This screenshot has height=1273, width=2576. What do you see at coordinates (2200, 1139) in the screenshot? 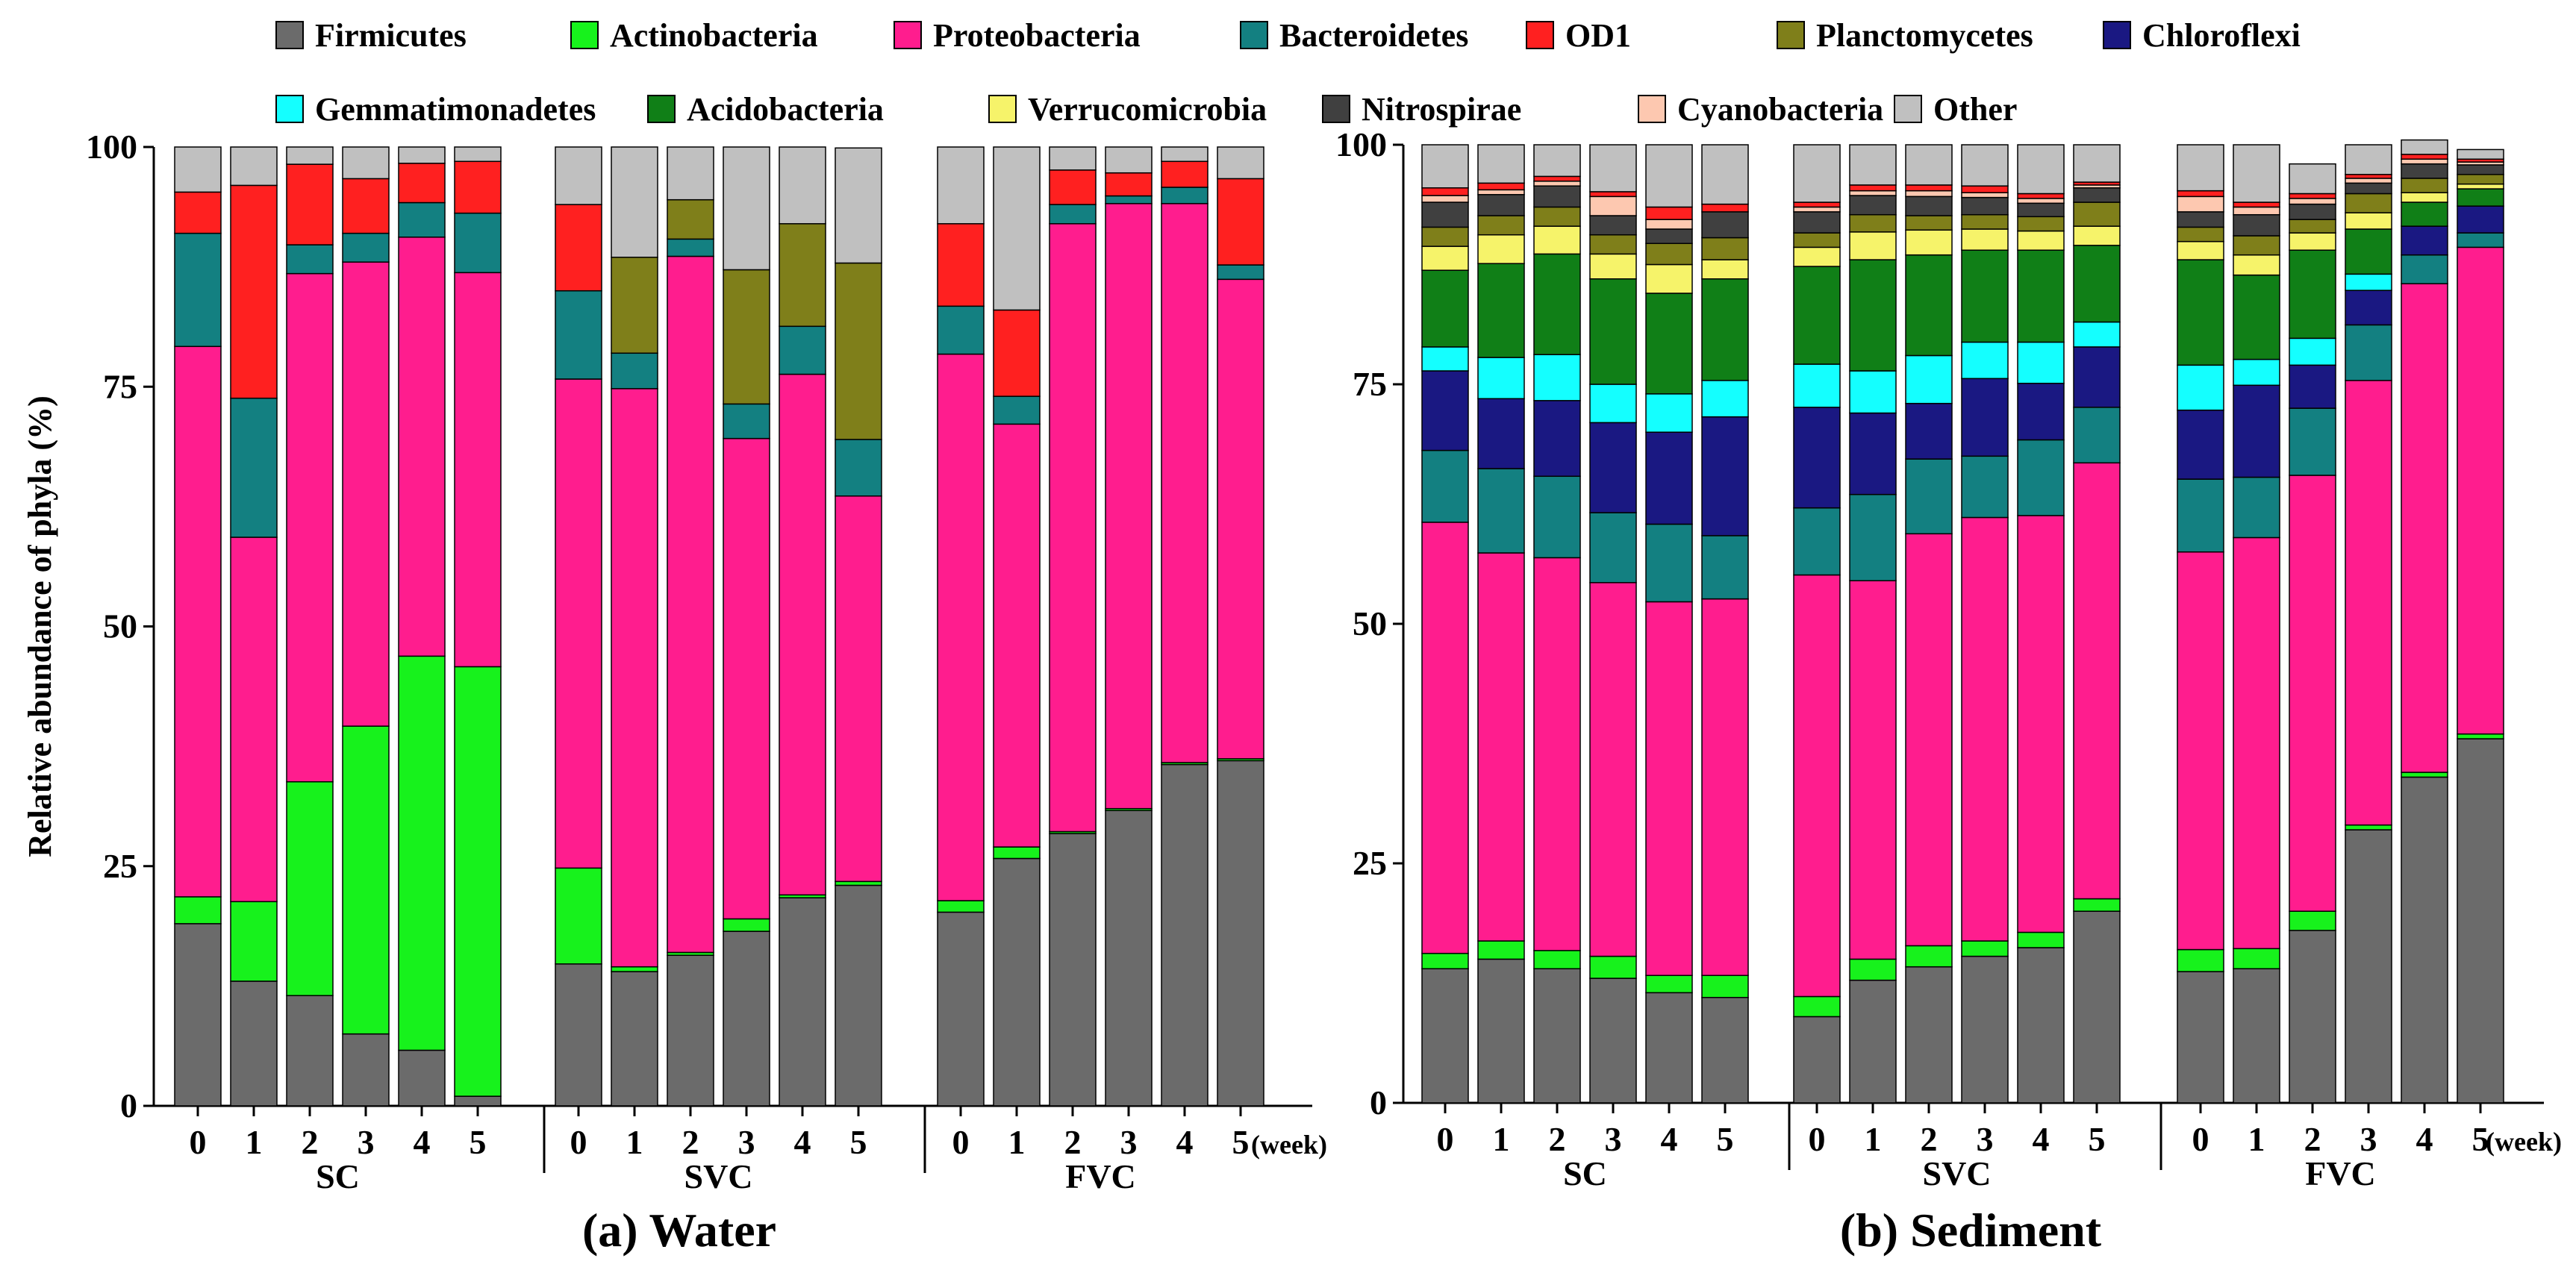
I see `x-tick-label-fvc-week0: 0` at bounding box center [2200, 1139].